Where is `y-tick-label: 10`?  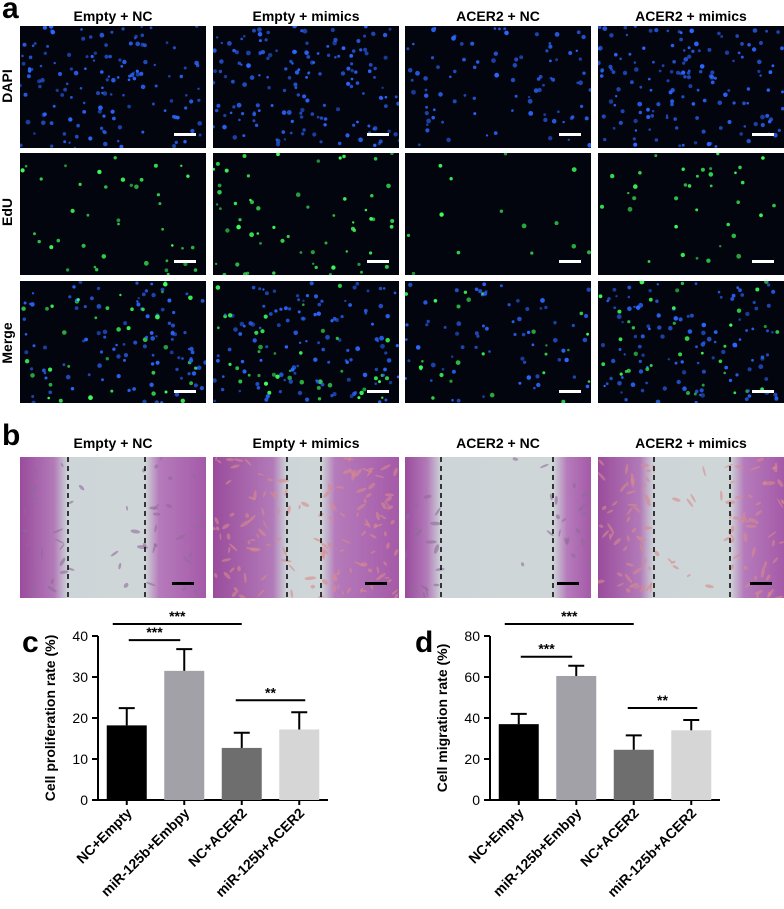 y-tick-label: 10 is located at coordinates (80, 759).